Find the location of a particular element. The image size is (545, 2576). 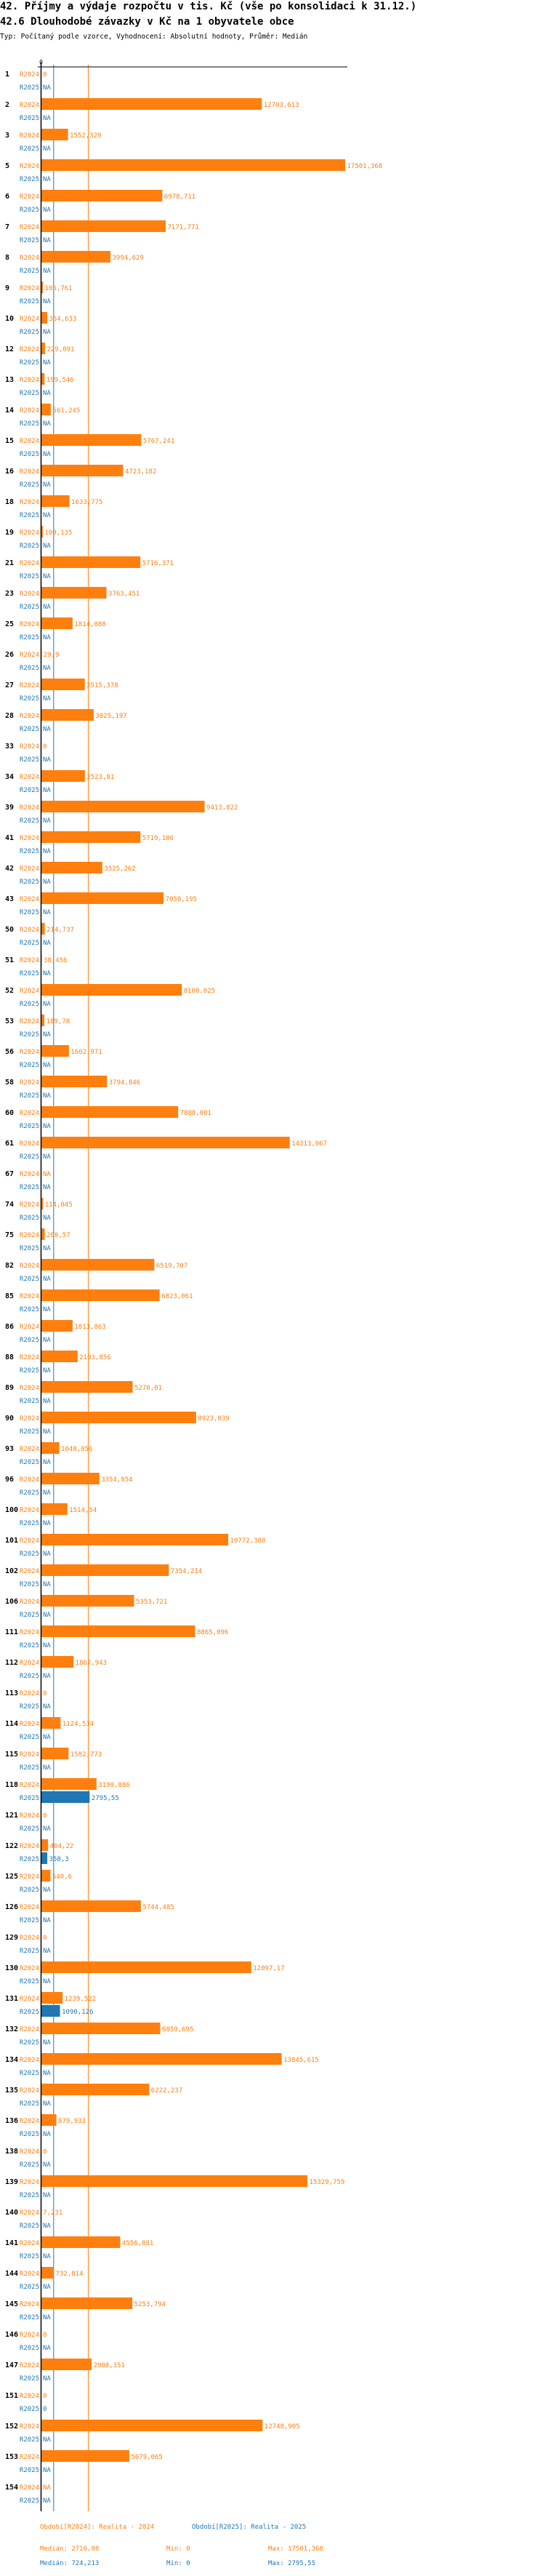

value-label: 1602,971 is located at coordinates (86, 1052).